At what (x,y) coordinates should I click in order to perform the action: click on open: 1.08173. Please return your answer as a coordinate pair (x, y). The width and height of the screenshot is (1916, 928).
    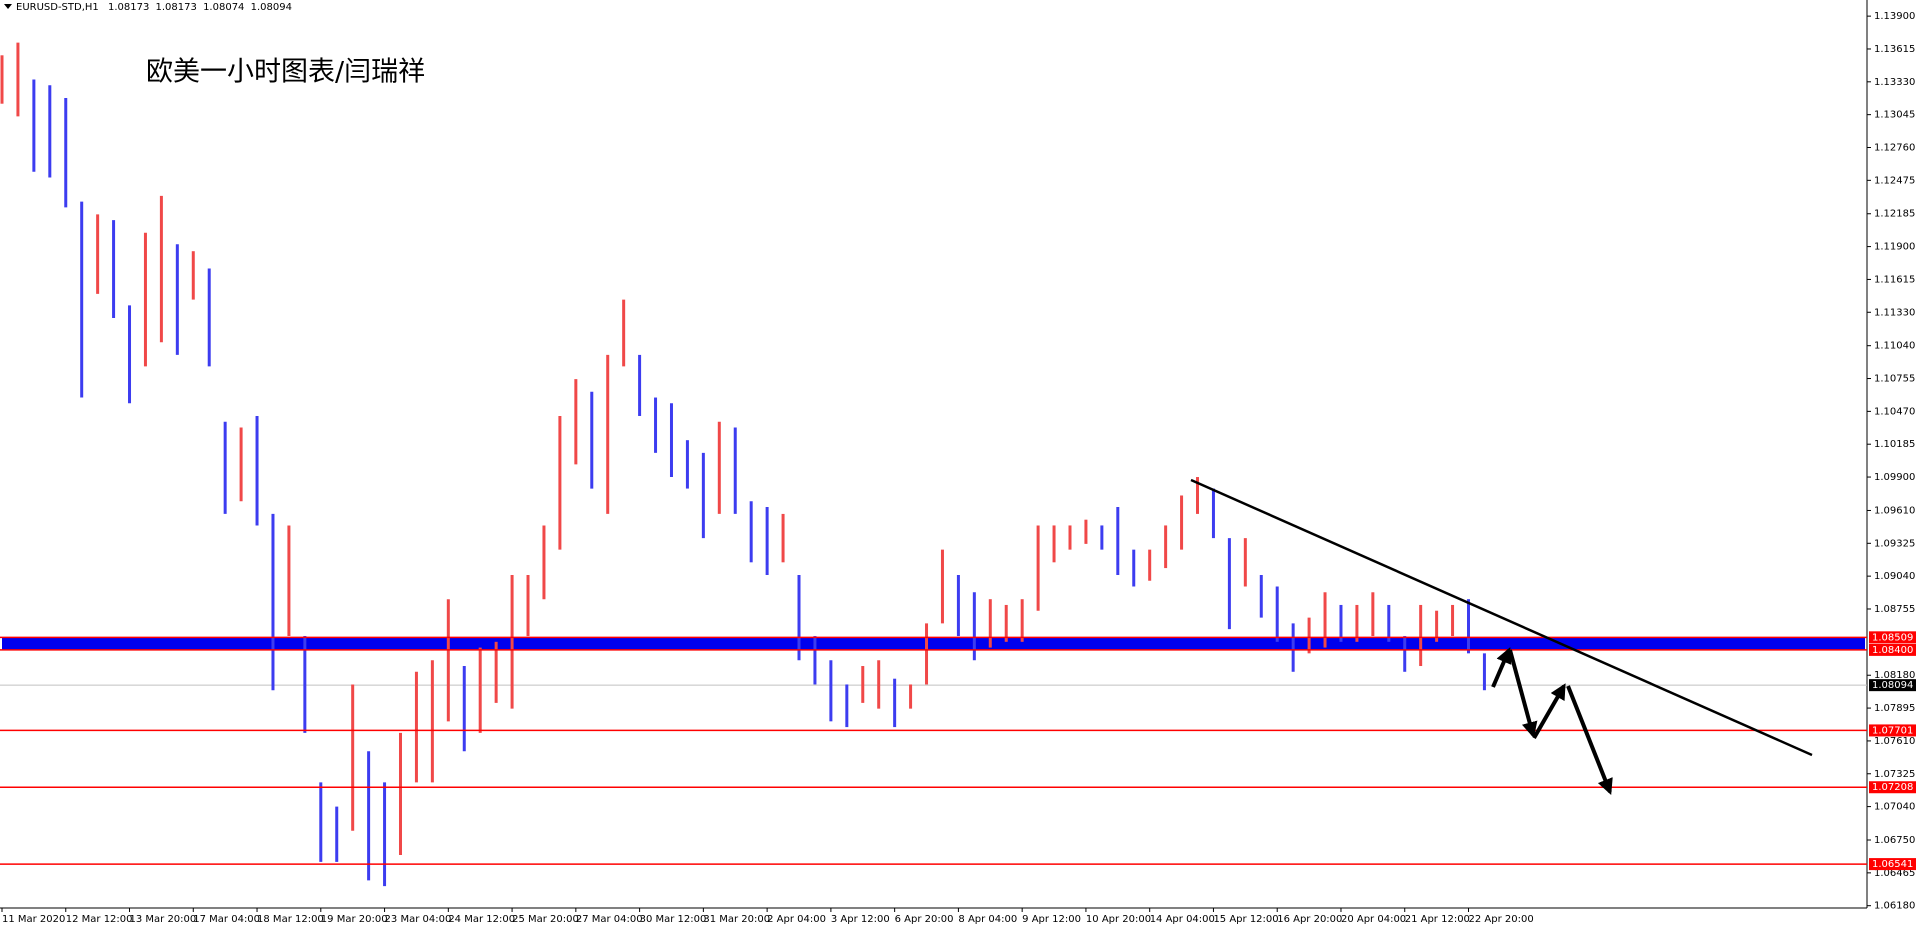
    Looking at the image, I should click on (128, 7).